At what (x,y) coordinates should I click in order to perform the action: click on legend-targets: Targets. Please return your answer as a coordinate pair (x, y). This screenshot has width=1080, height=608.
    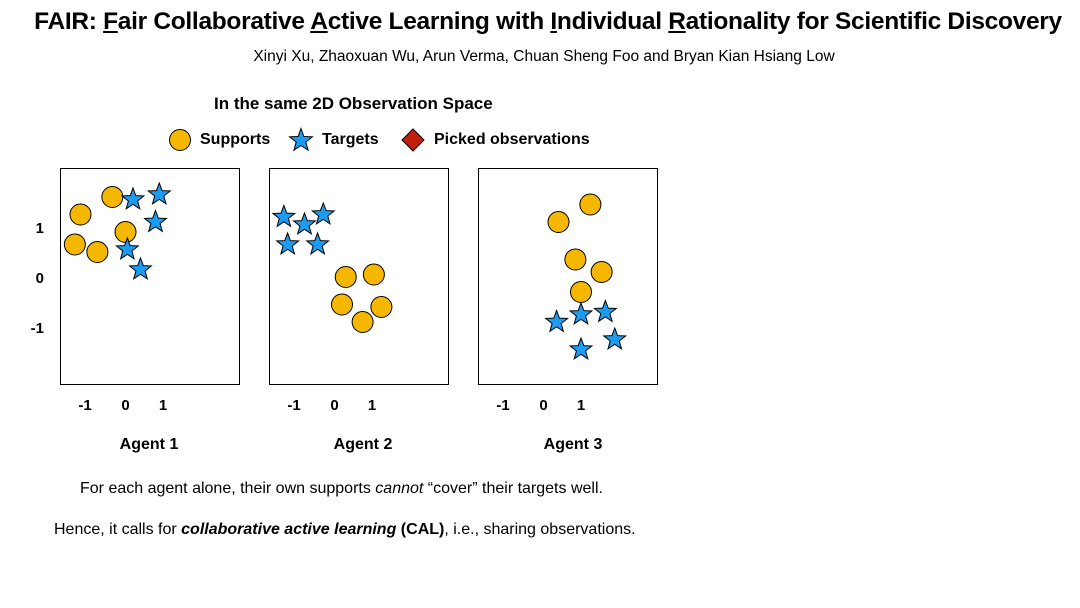
    Looking at the image, I should click on (333, 139).